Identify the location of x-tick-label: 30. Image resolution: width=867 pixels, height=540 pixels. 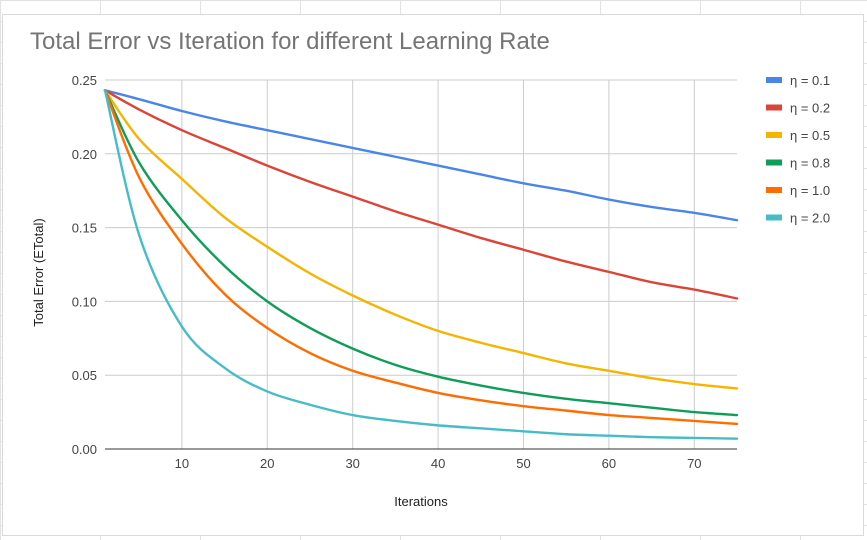
(352, 463).